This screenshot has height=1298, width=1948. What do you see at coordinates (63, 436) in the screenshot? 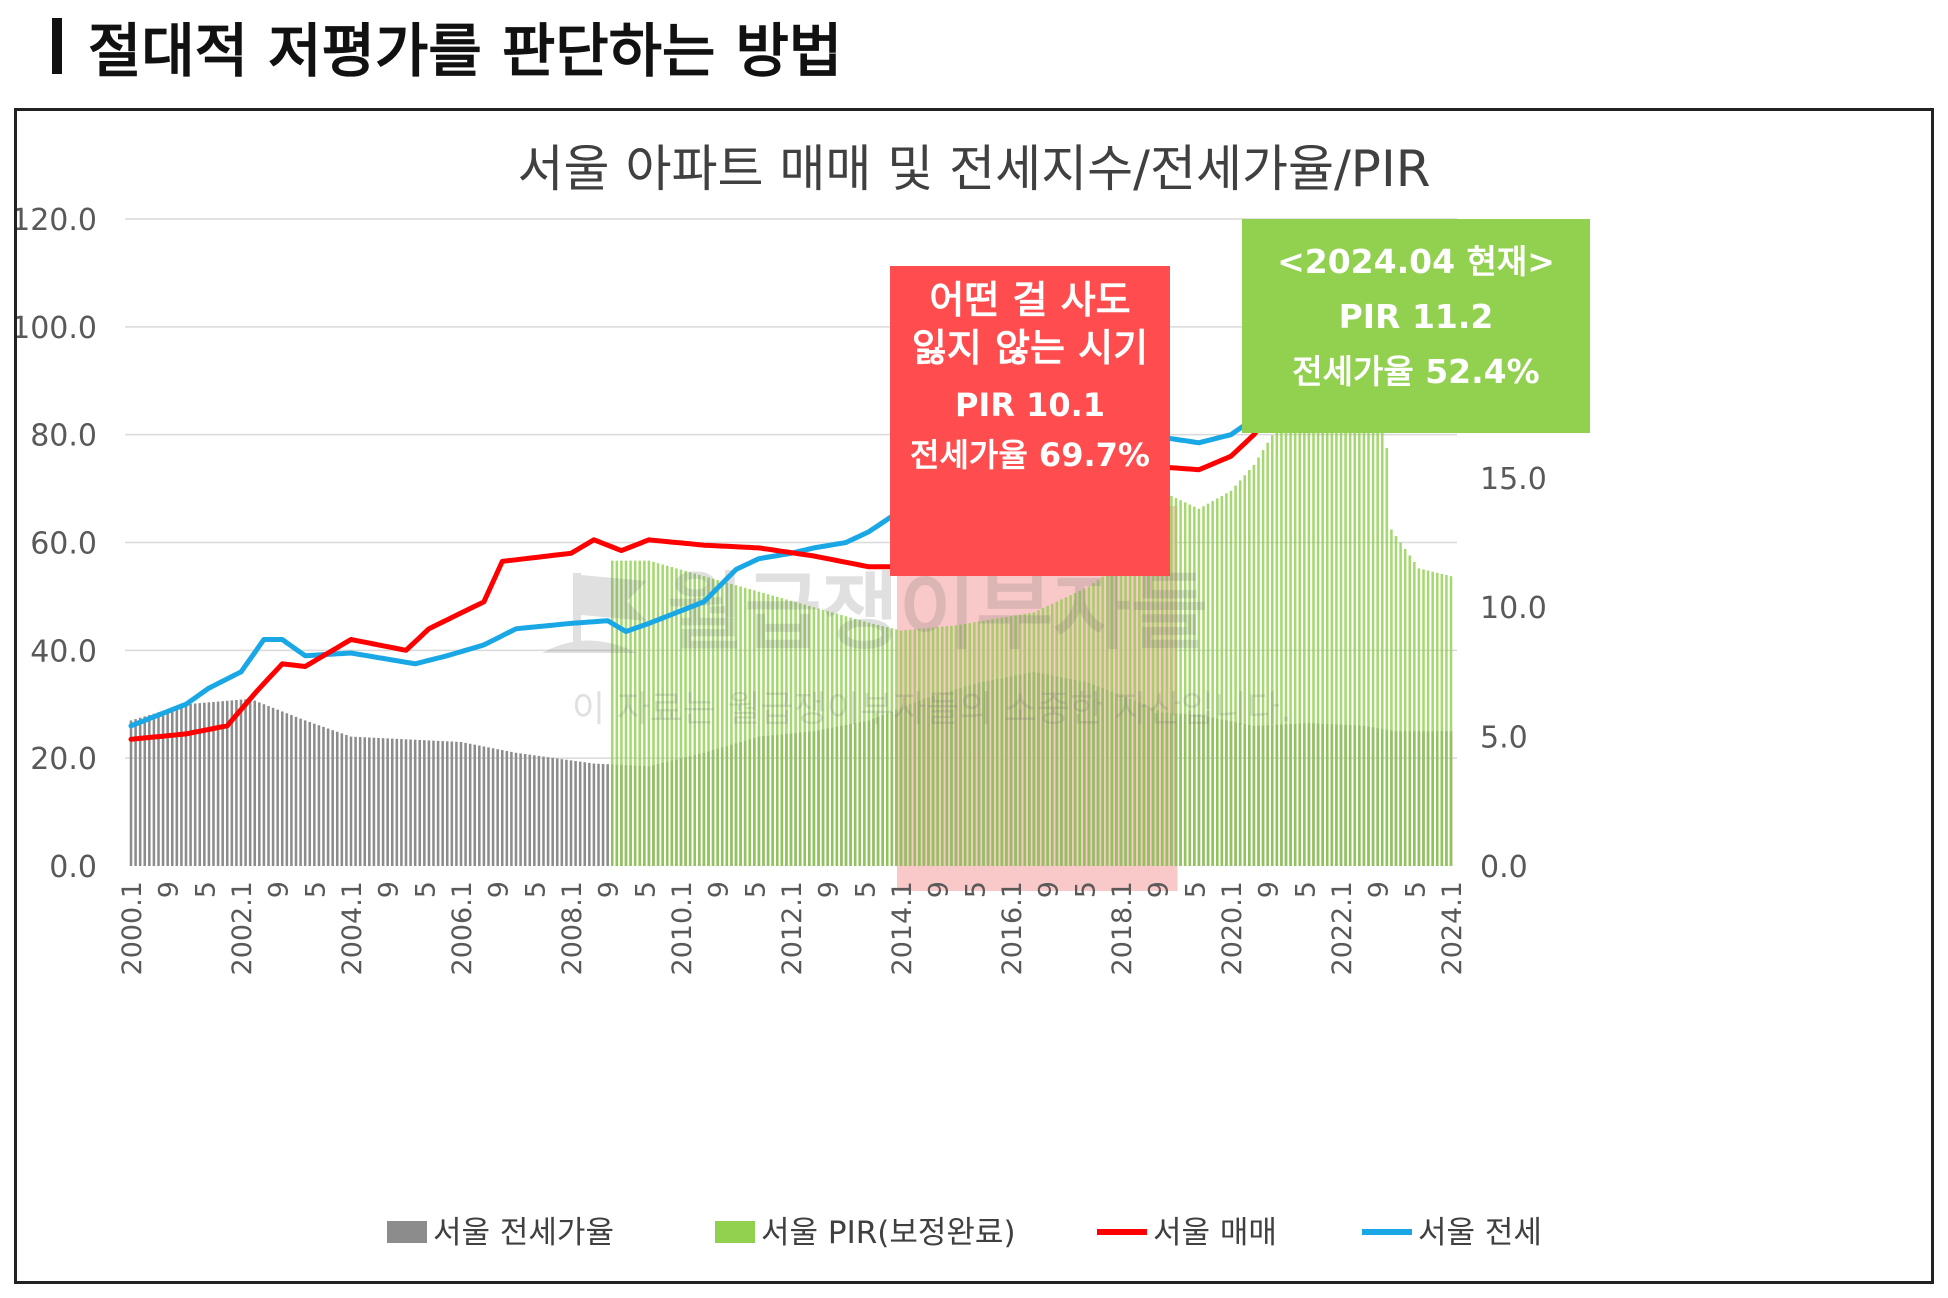
I see `y-left-tick-label: 80.0` at bounding box center [63, 436].